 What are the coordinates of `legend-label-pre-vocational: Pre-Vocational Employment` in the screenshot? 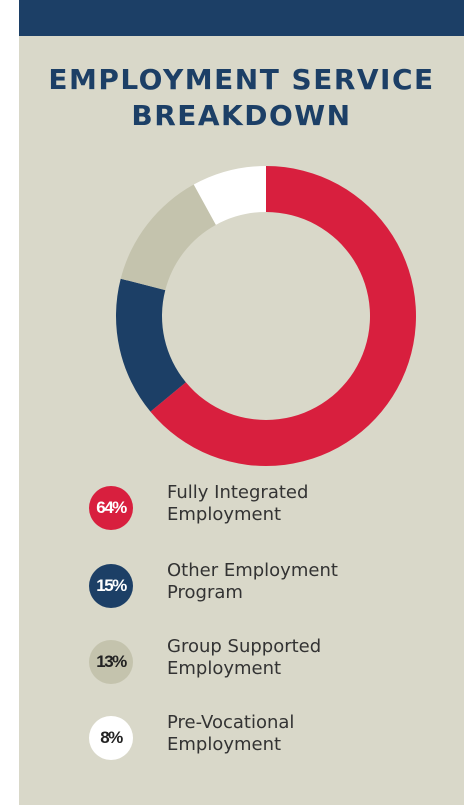 It's located at (287, 734).